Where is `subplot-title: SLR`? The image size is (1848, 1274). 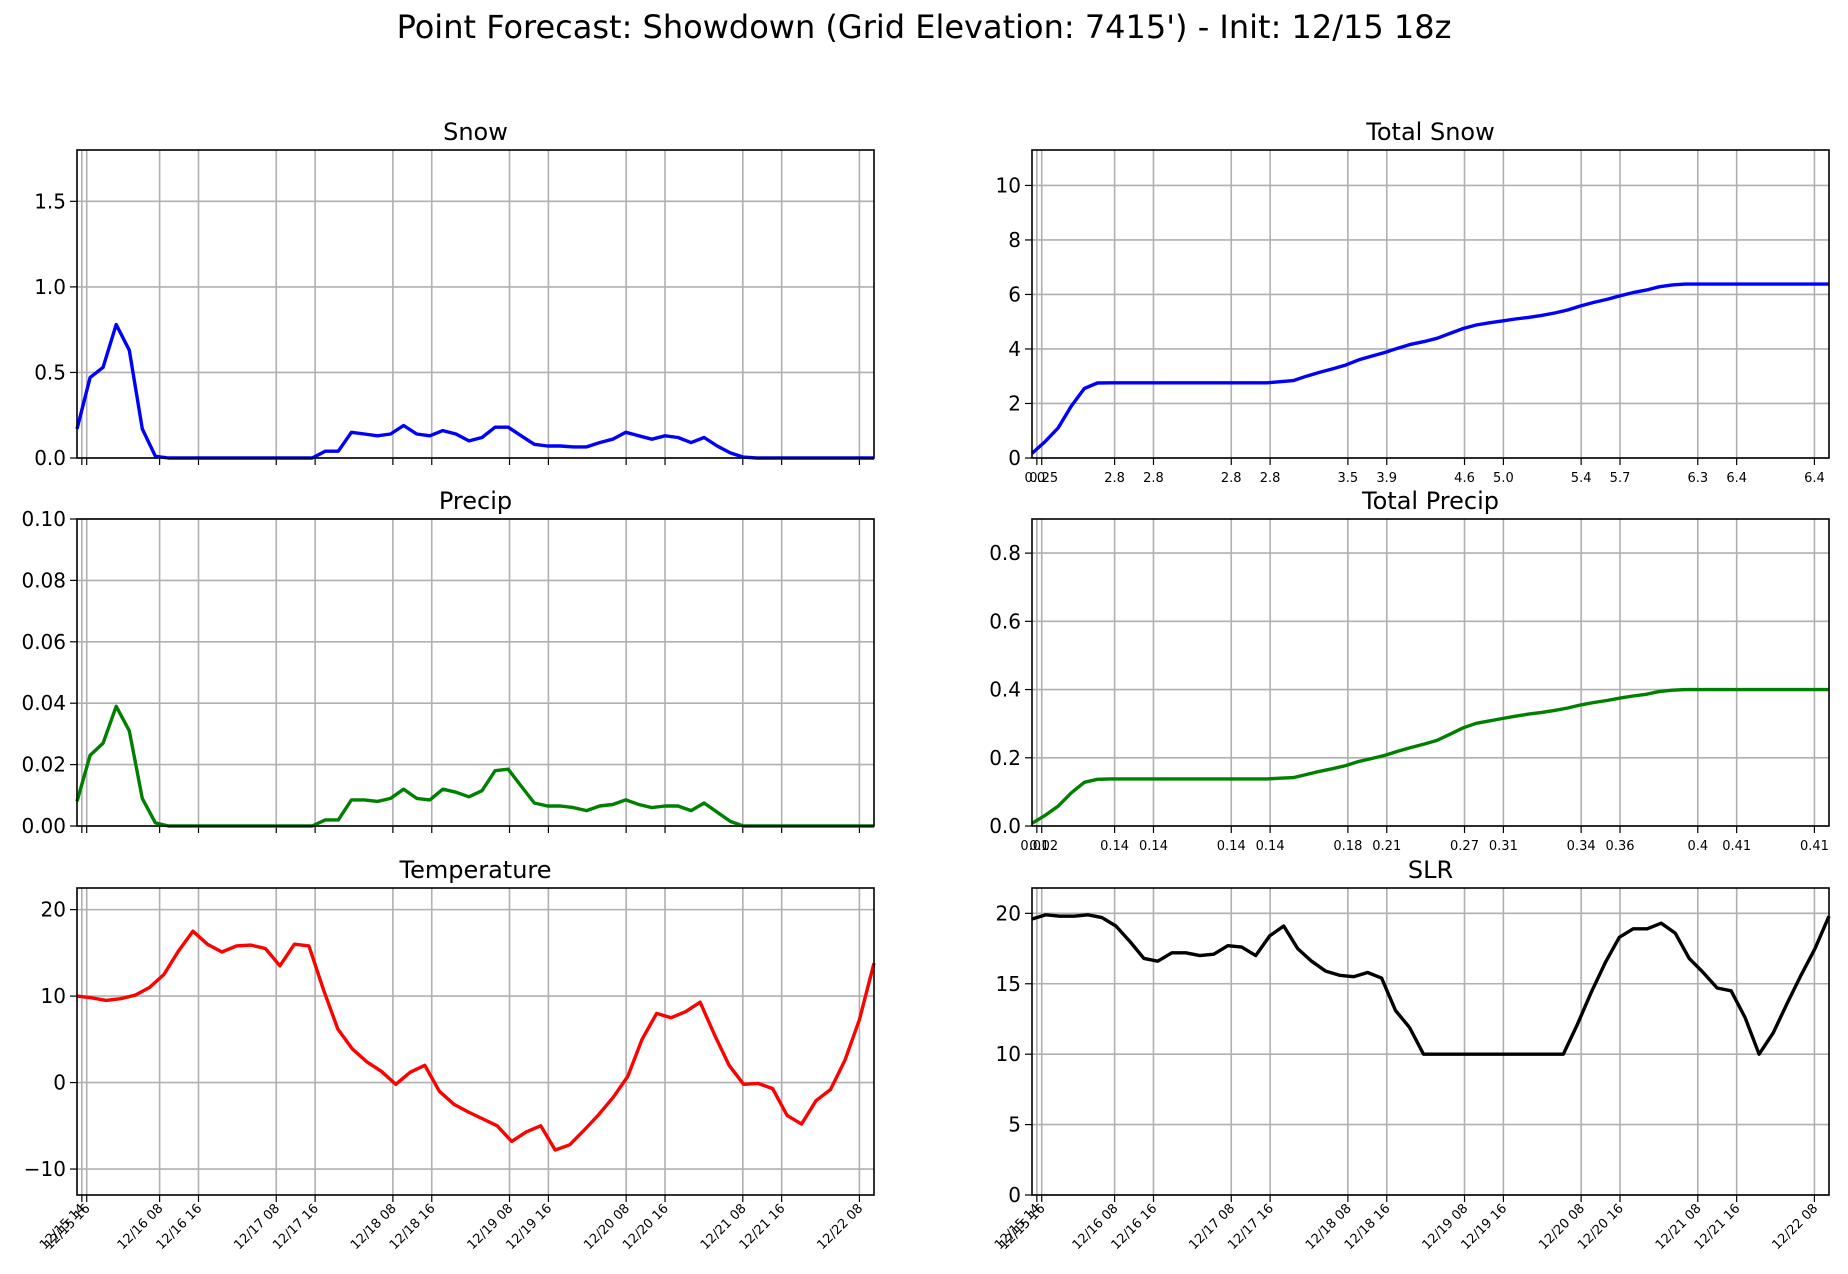
subplot-title: SLR is located at coordinates (1430, 870).